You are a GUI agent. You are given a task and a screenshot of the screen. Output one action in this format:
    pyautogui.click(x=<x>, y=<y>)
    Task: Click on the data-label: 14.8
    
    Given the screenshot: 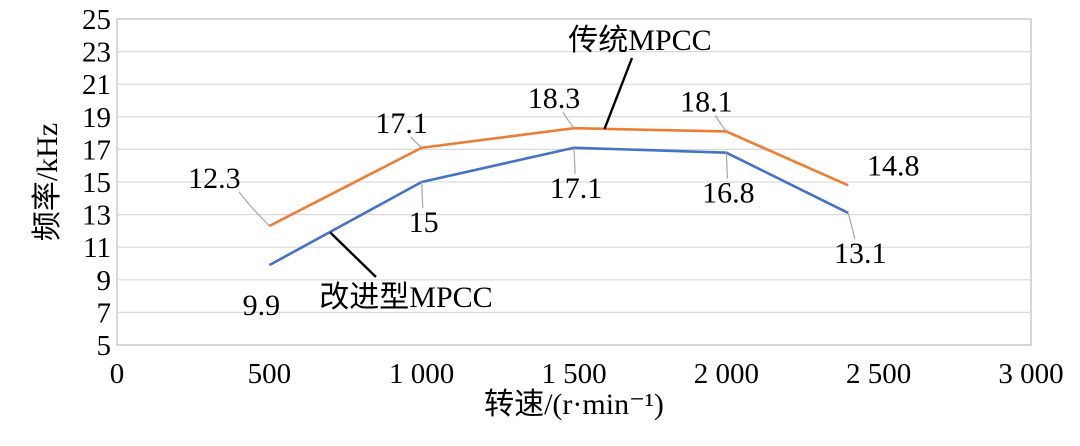 What is the action you would take?
    pyautogui.click(x=893, y=165)
    